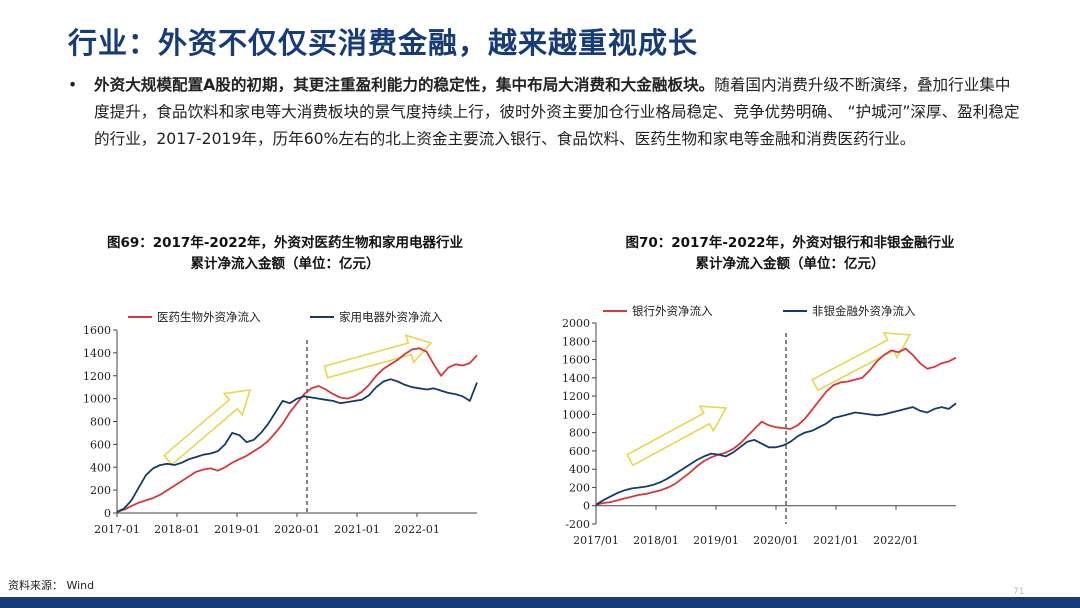 The width and height of the screenshot is (1080, 608). Describe the element at coordinates (576, 341) in the screenshot. I see `right-y-tick-label: 1800` at that location.